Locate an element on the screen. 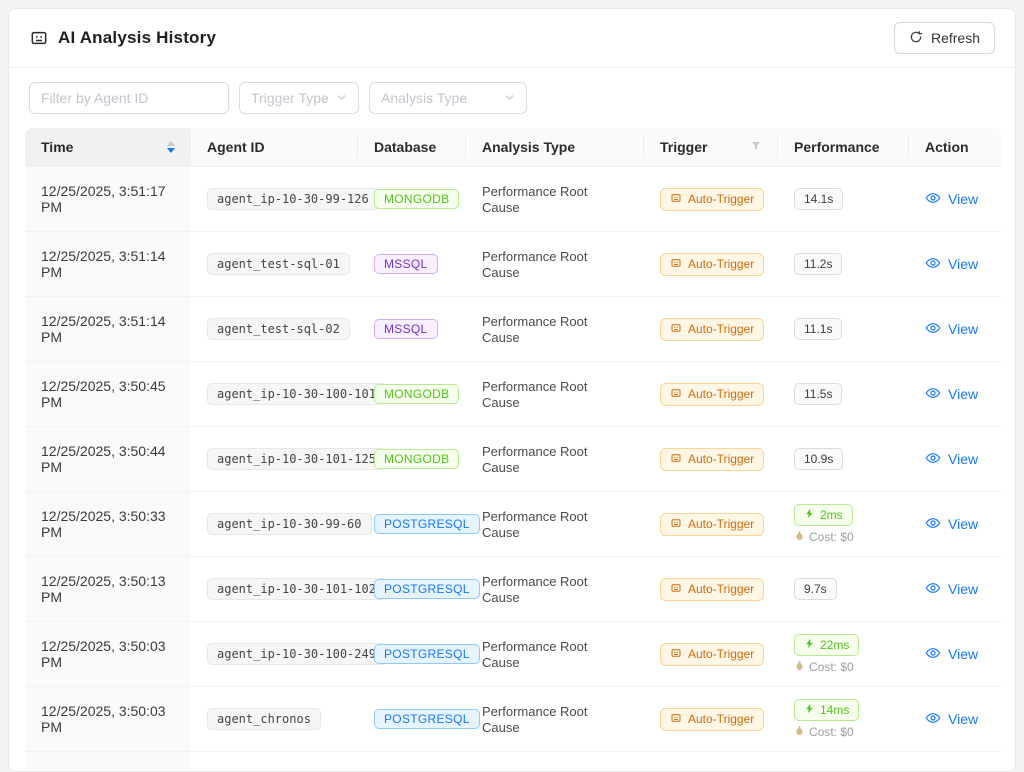 Image resolution: width=1024 pixels, height=772 pixels. performance-cell: 14.1s is located at coordinates (843, 199).